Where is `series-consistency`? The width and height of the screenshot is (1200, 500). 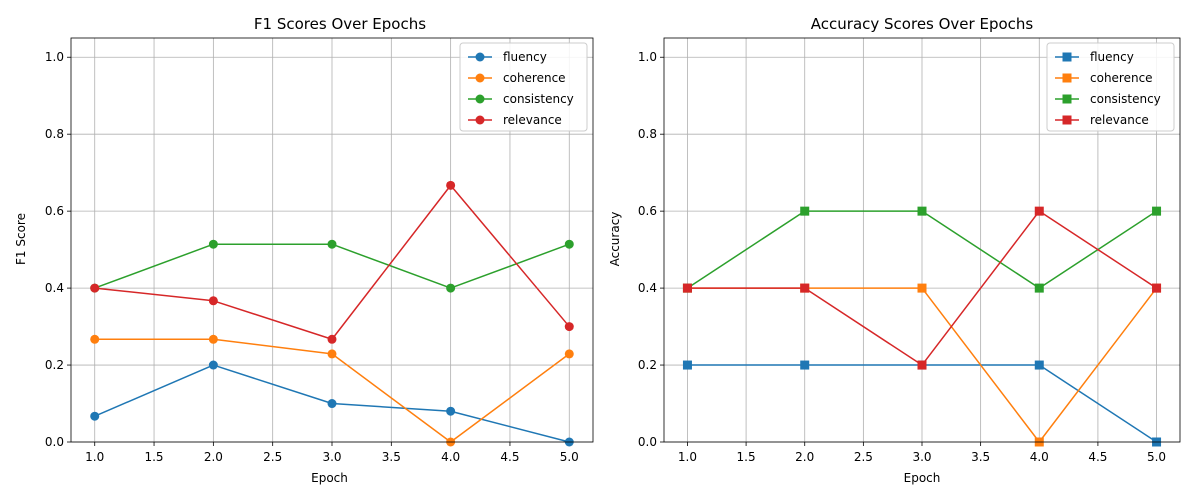
series-consistency is located at coordinates (332, 266).